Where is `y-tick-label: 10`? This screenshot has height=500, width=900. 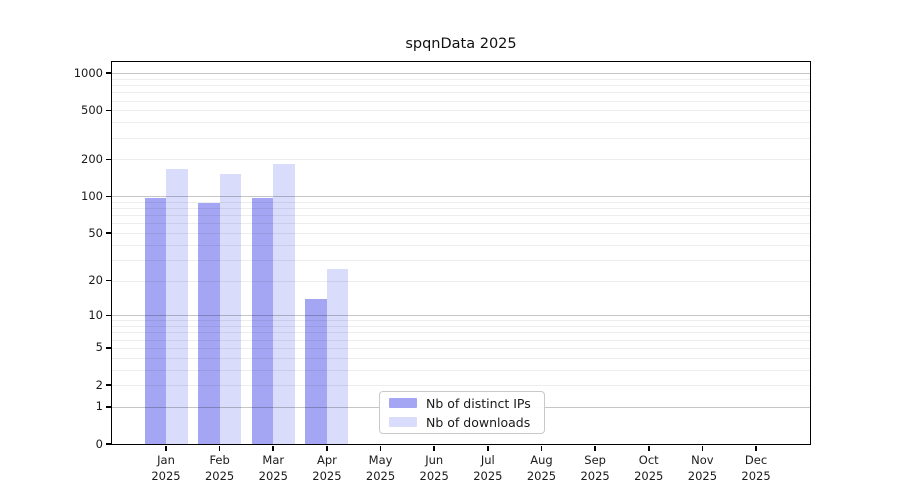
y-tick-label: 10 is located at coordinates (95, 314).